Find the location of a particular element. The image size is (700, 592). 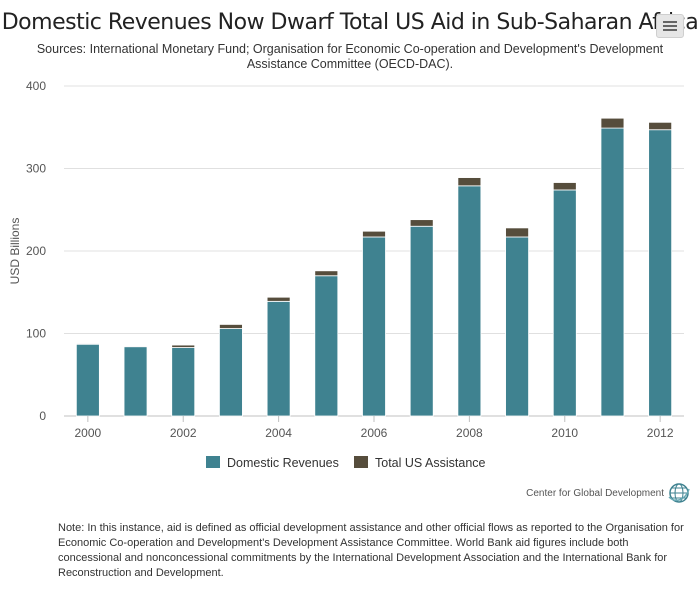

x-tick-label: 2006 is located at coordinates (374, 433).